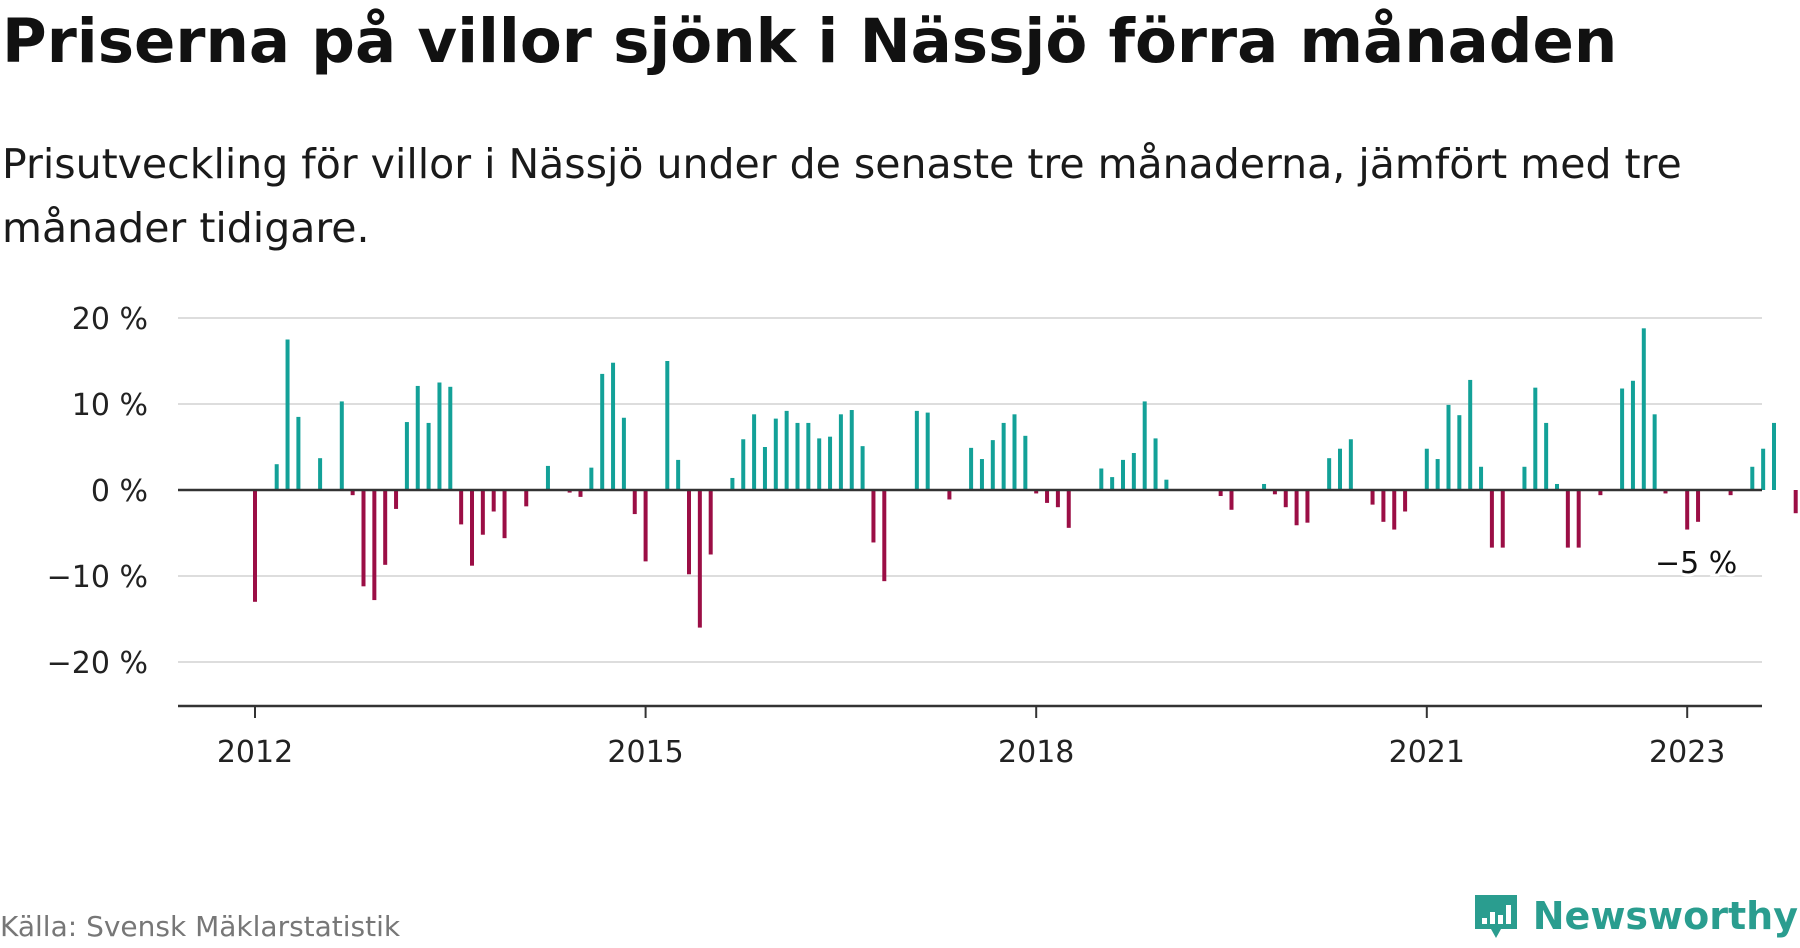 The width and height of the screenshot is (1800, 948). I want to click on annotation-label: −5 %, so click(1696, 563).